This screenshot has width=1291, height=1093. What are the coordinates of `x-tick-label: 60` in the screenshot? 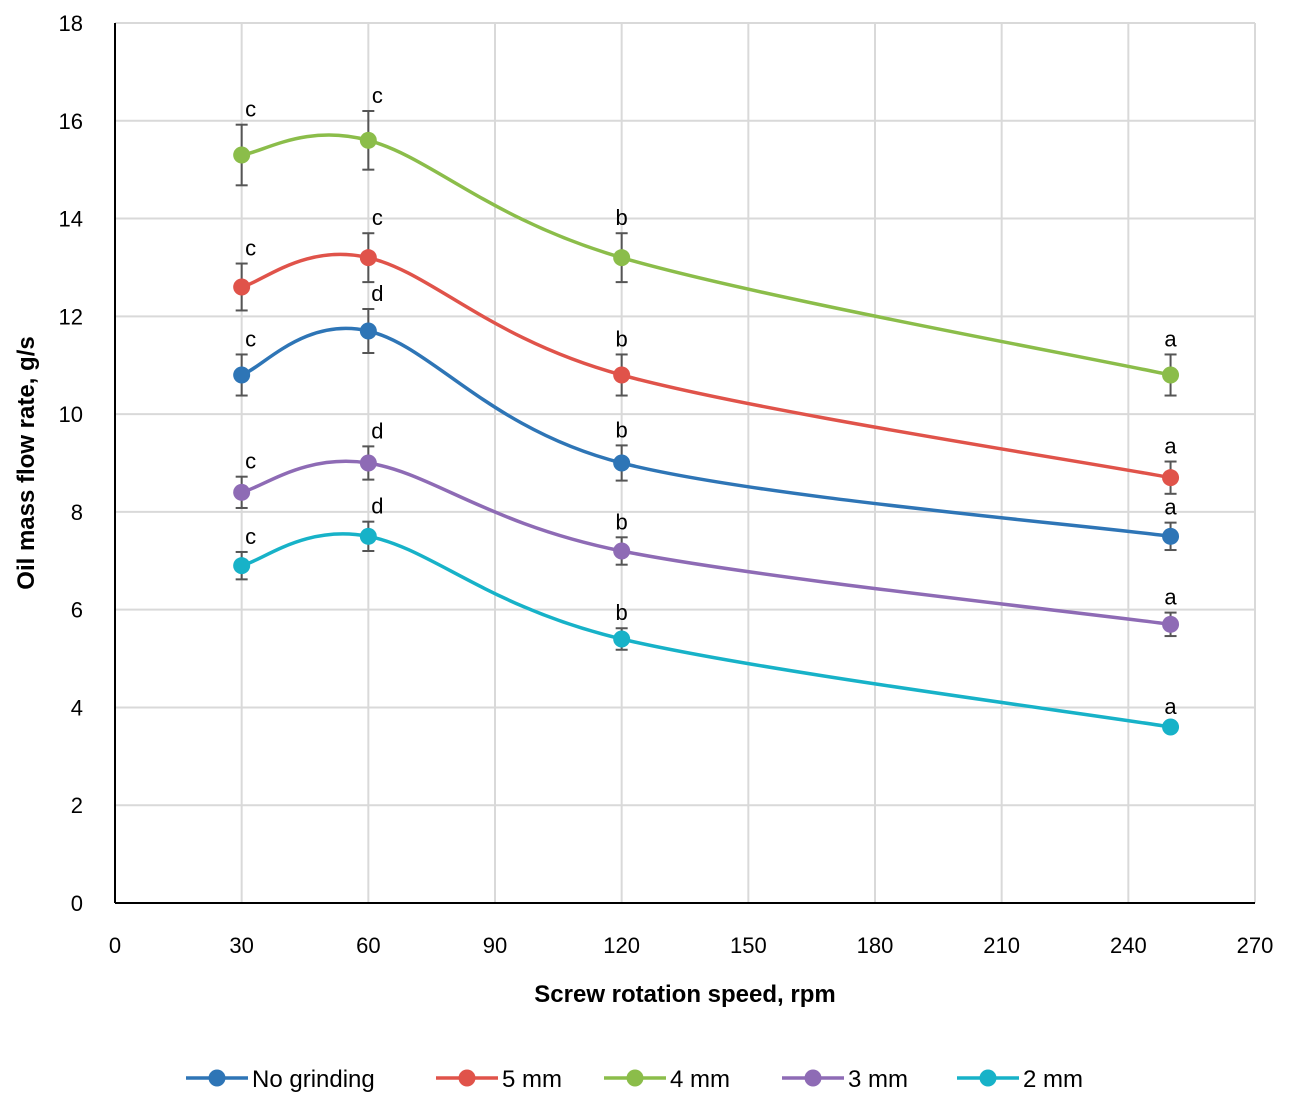 It's located at (368, 945).